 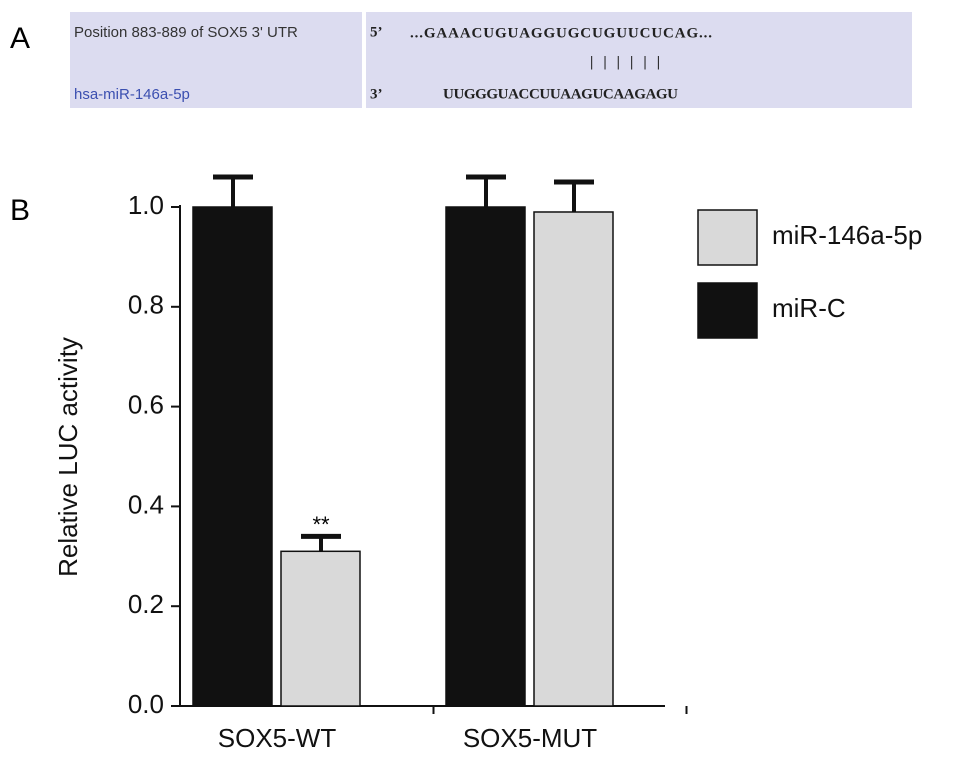 I want to click on panel-label: A, so click(x=20, y=38).